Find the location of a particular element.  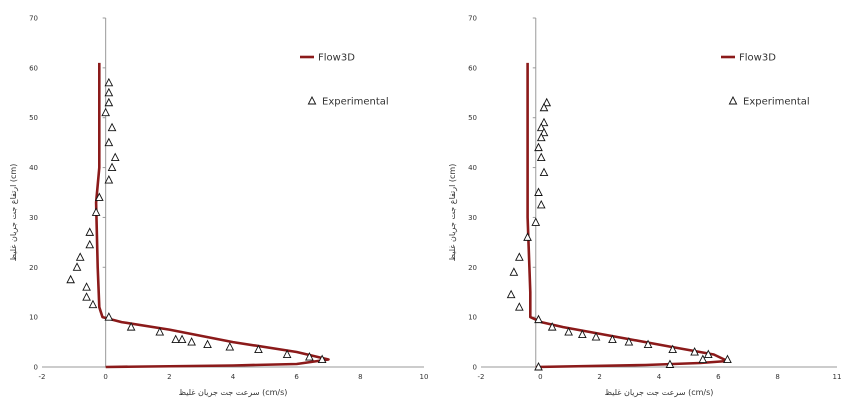

x-tick-label: 10 is located at coordinates (424, 377).